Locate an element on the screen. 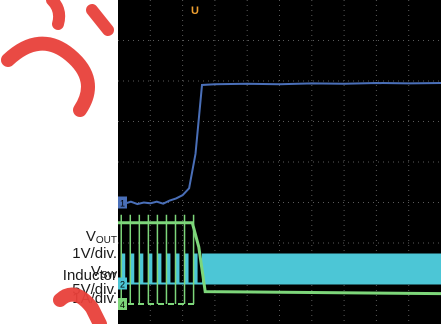 Image resolution: width=441 pixels, height=324 pixels. ch4-marker: 4 is located at coordinates (122, 305).